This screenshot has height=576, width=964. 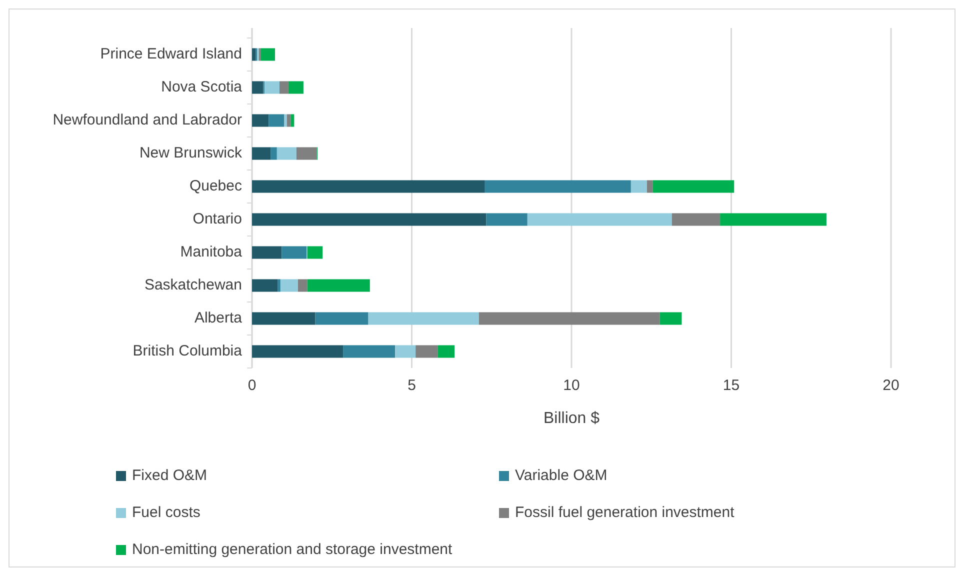 What do you see at coordinates (571, 385) in the screenshot?
I see `x-tick-label: 10` at bounding box center [571, 385].